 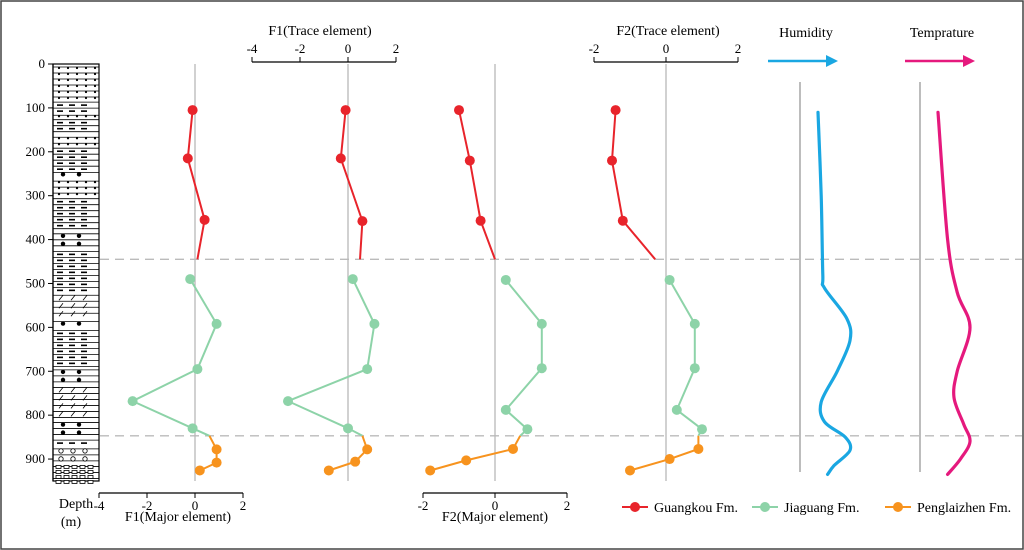 What do you see at coordinates (738, 48) in the screenshot?
I see `panel-x-tick-label: 2` at bounding box center [738, 48].